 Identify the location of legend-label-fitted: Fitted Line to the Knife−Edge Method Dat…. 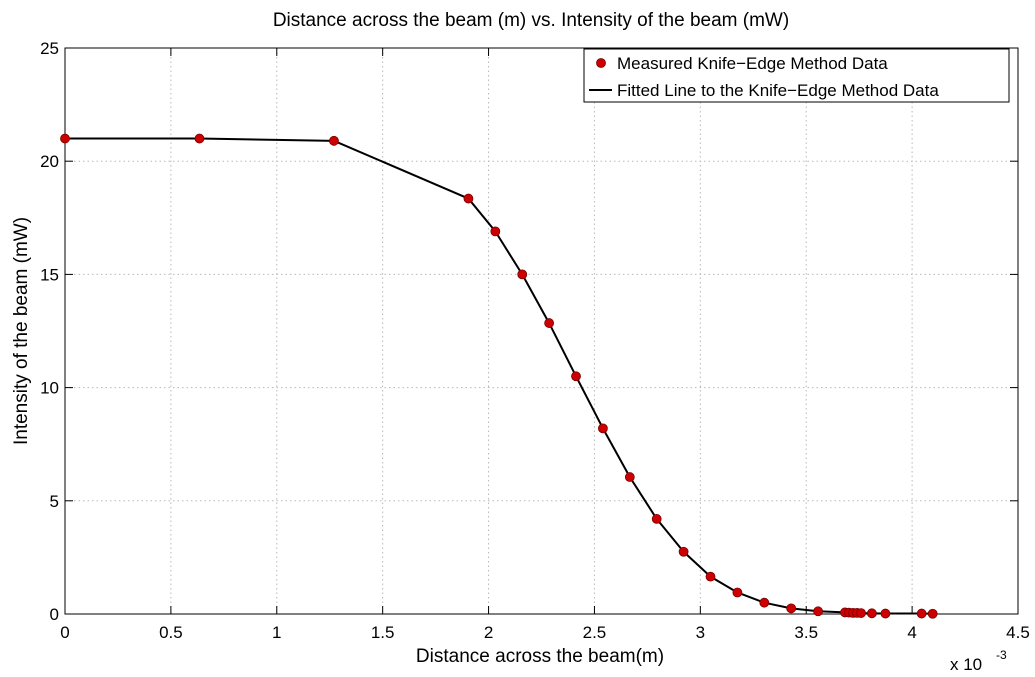
(778, 90).